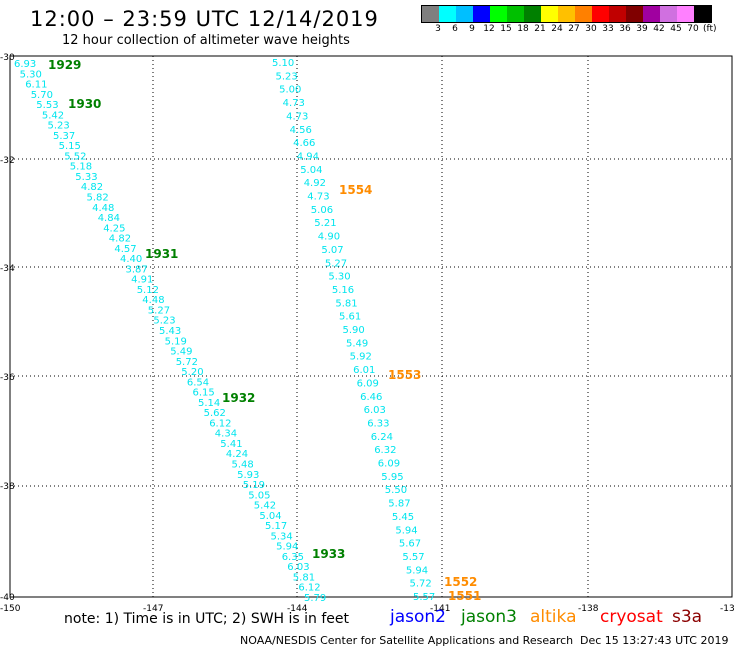 The height and width of the screenshot is (650, 740). What do you see at coordinates (385, 450) in the screenshot?
I see `wave-height-value: 6.32` at bounding box center [385, 450].